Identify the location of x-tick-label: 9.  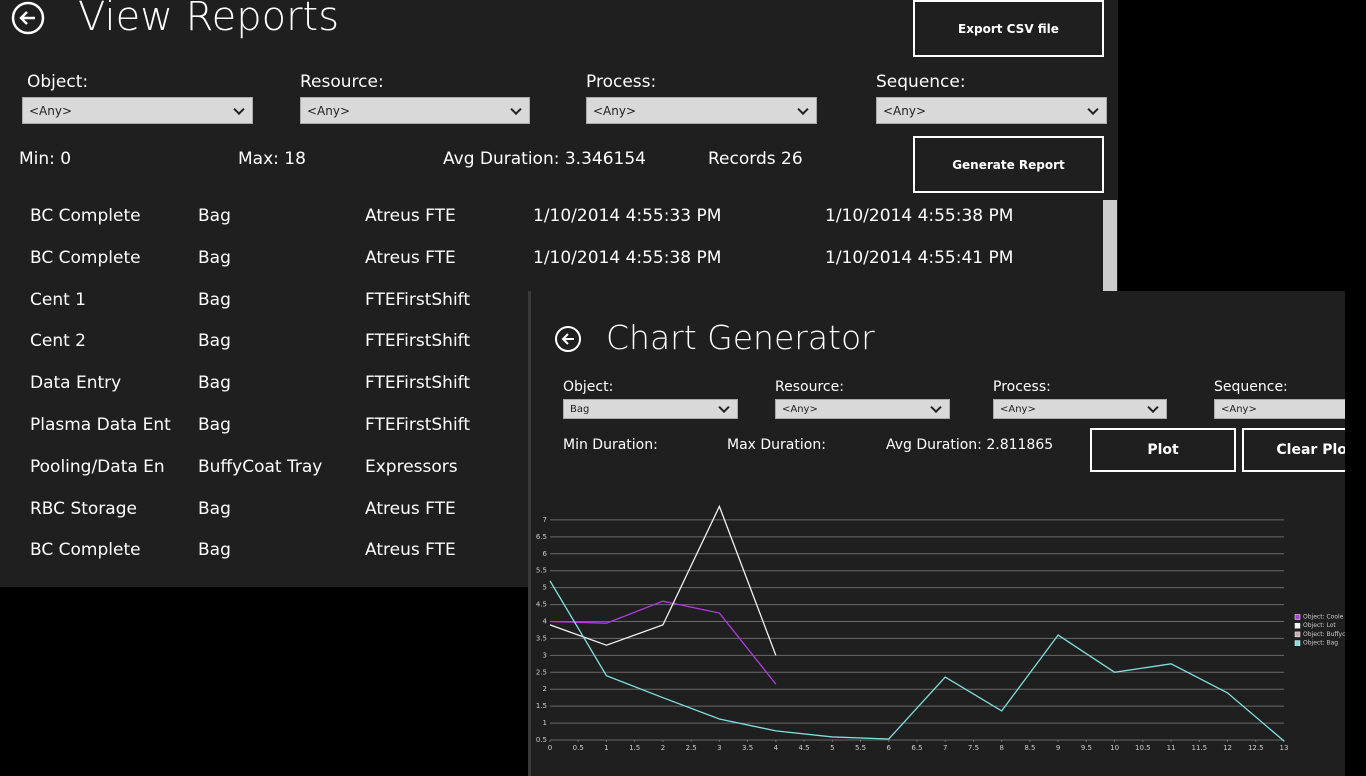
(1058, 748).